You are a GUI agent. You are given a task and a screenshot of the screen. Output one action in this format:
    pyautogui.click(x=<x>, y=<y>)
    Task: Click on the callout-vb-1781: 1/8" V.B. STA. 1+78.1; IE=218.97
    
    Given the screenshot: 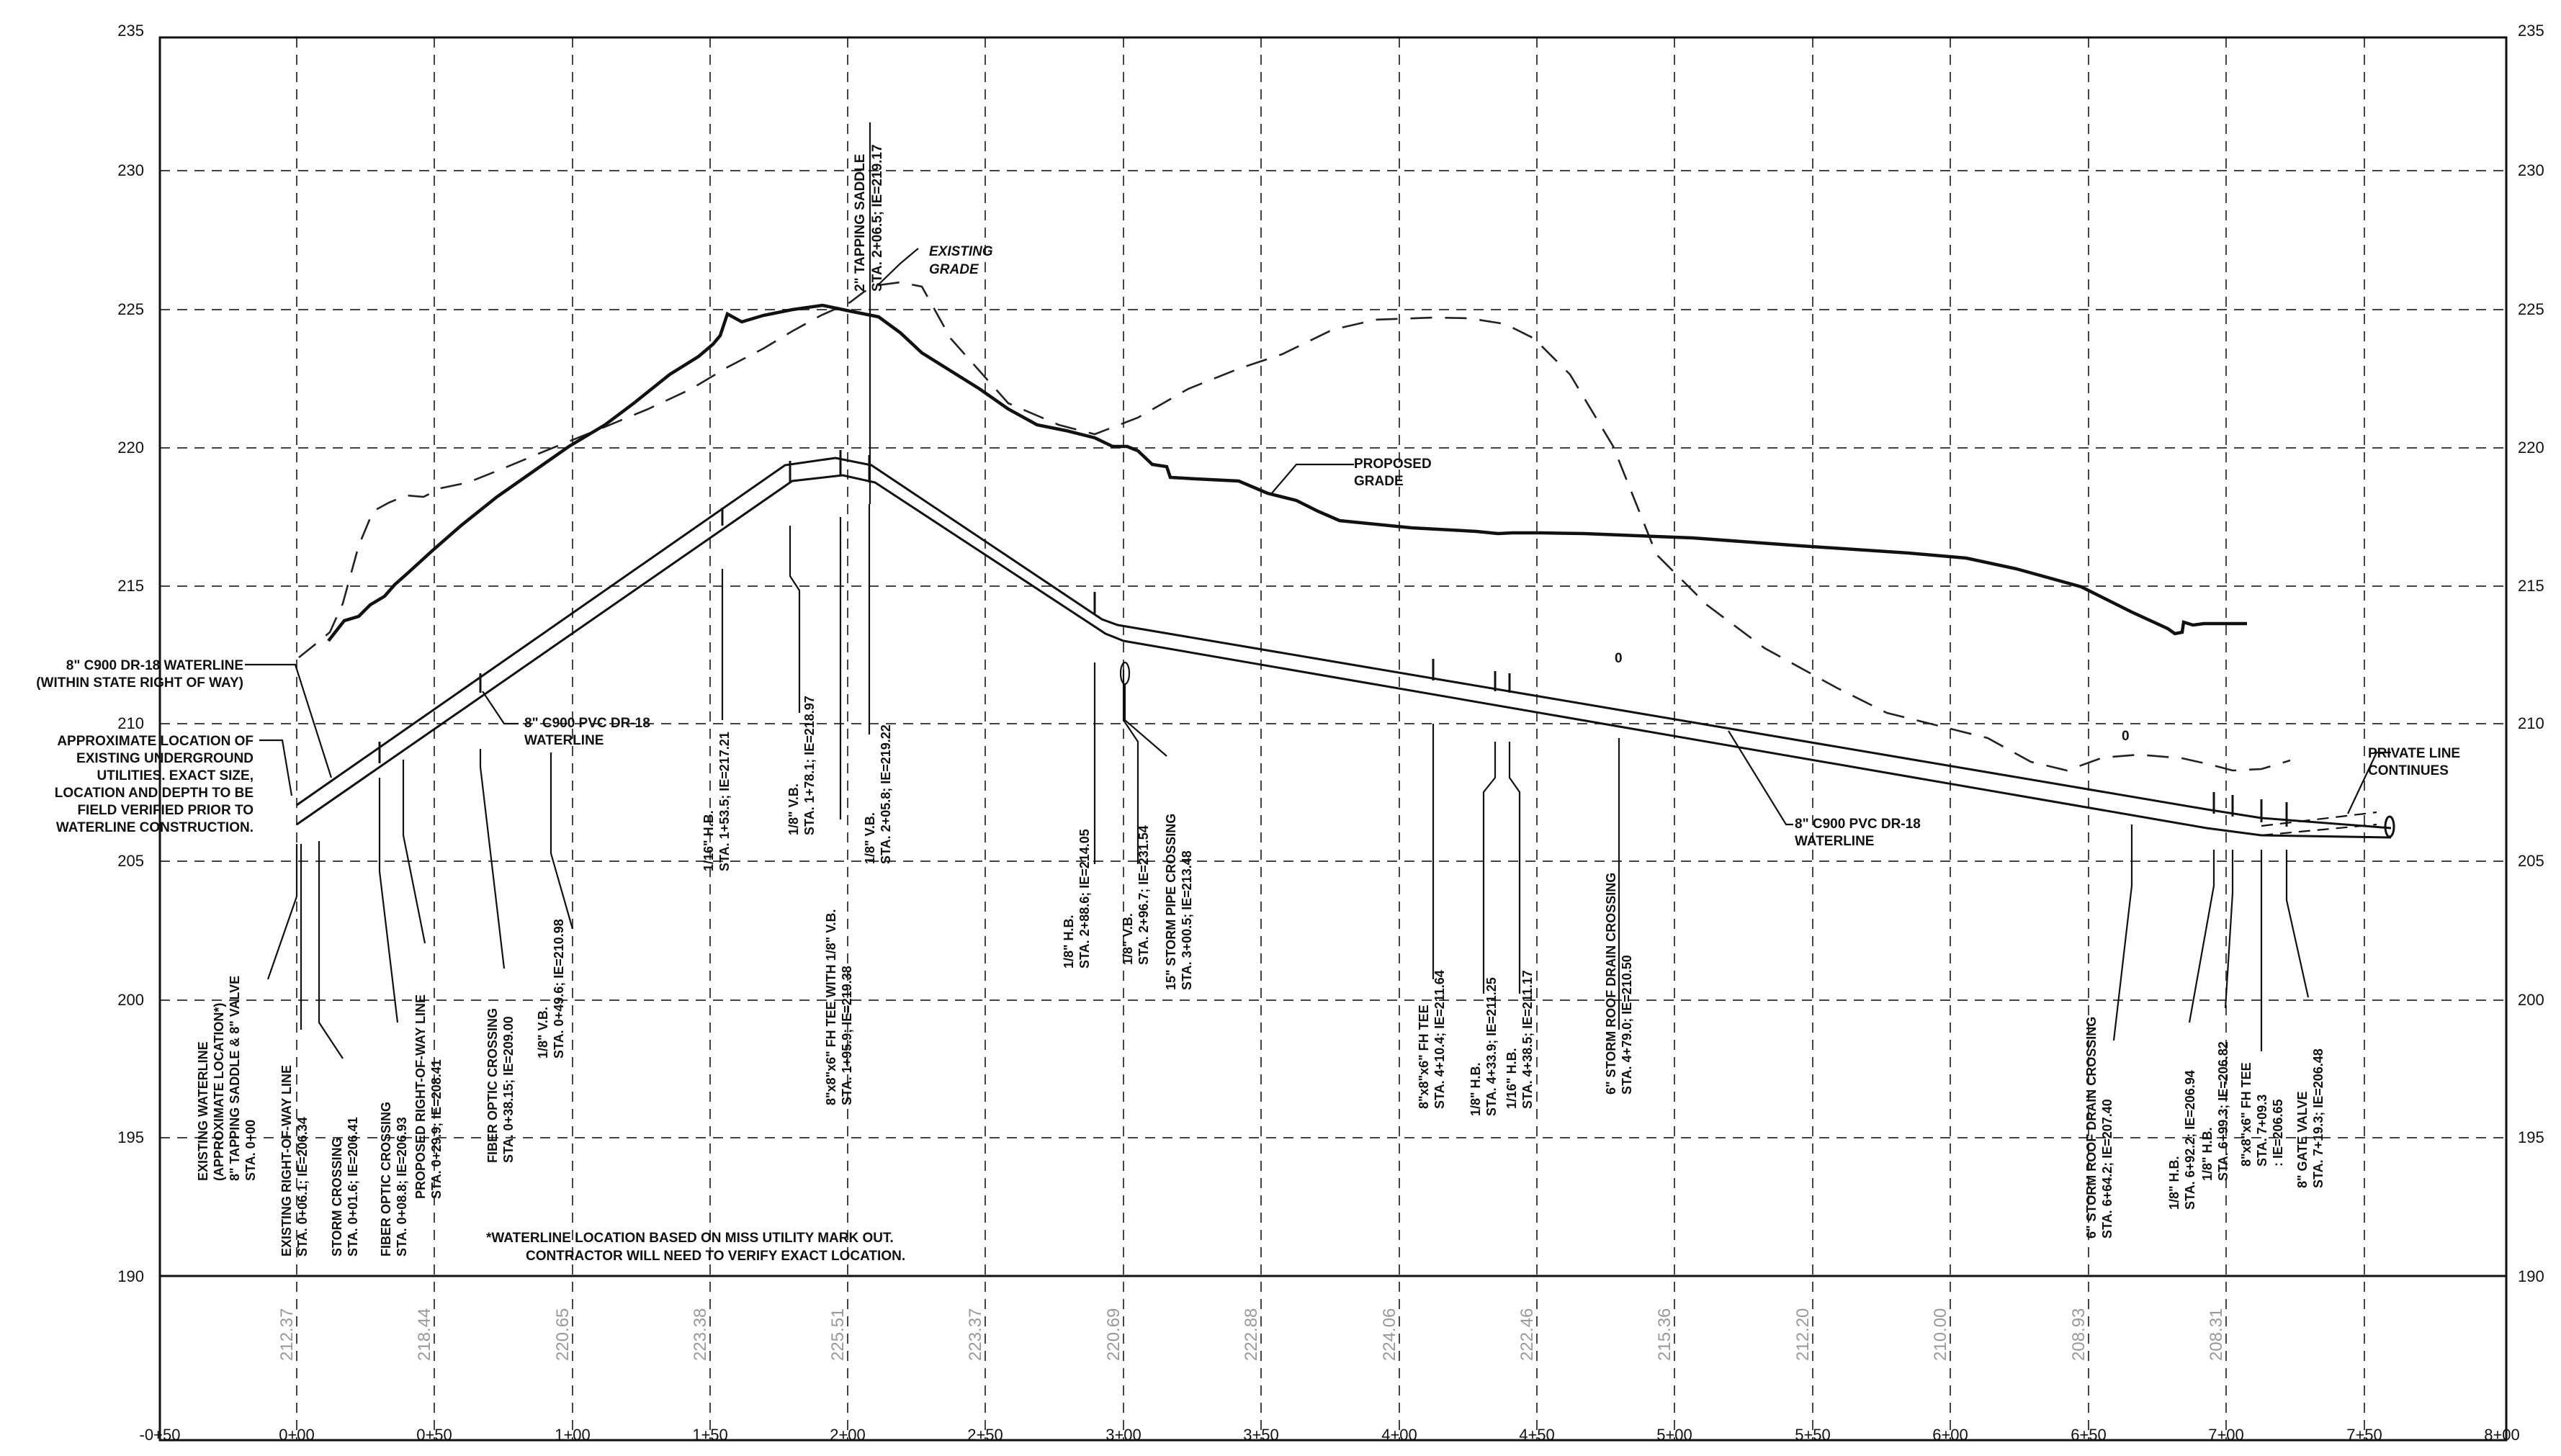 What is the action you would take?
    pyautogui.click(x=801, y=765)
    